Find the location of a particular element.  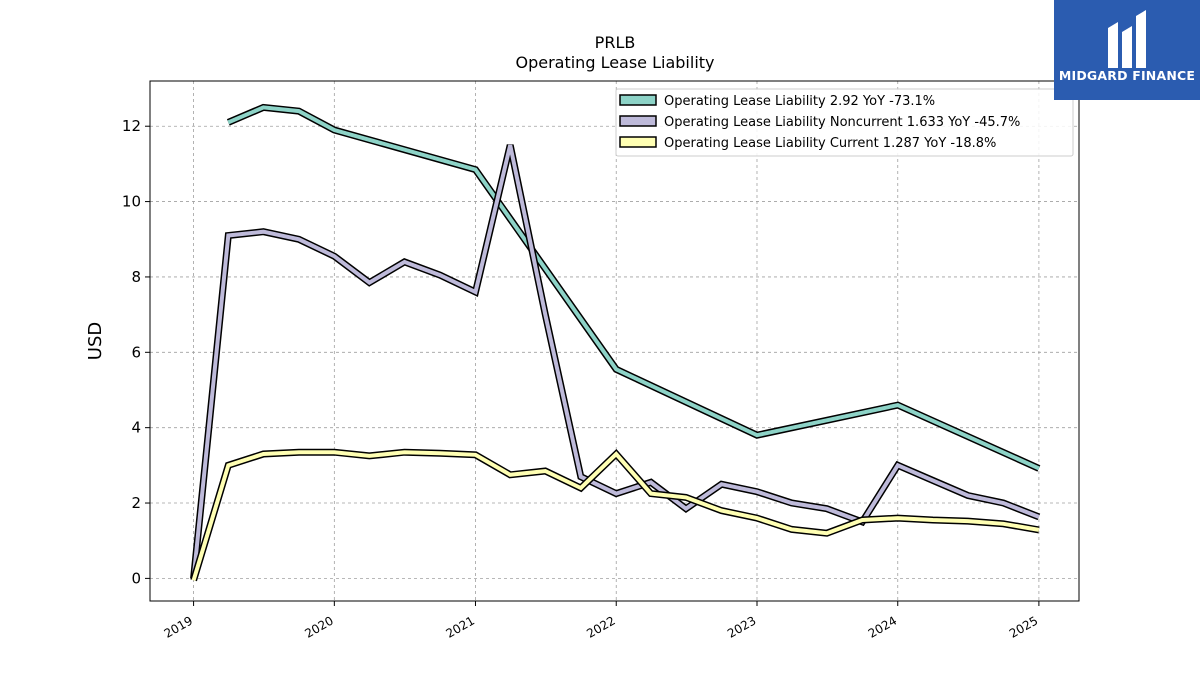

y-axis: 0 2 4 6 8 10 12 is located at coordinates (136, 352).